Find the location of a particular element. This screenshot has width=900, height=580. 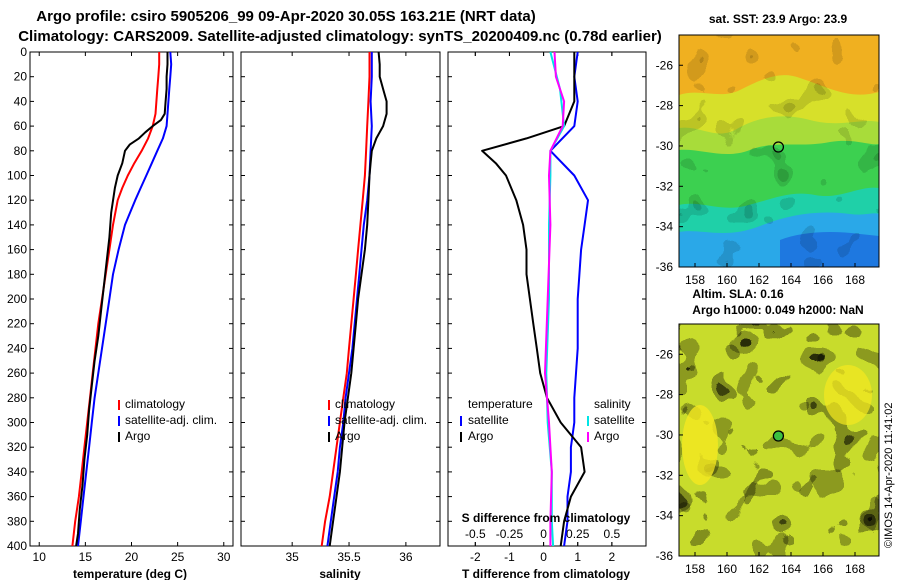

sst-map-frame is located at coordinates (779, 151).